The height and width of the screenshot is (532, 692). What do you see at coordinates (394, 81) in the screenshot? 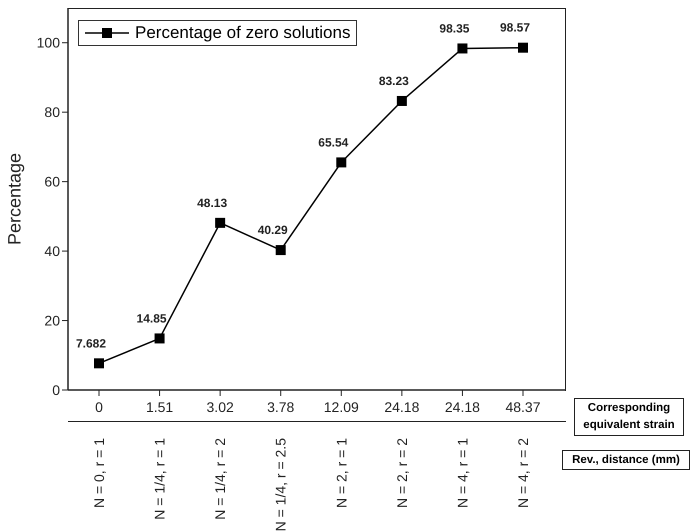
I see `data-label: 83.23` at bounding box center [394, 81].